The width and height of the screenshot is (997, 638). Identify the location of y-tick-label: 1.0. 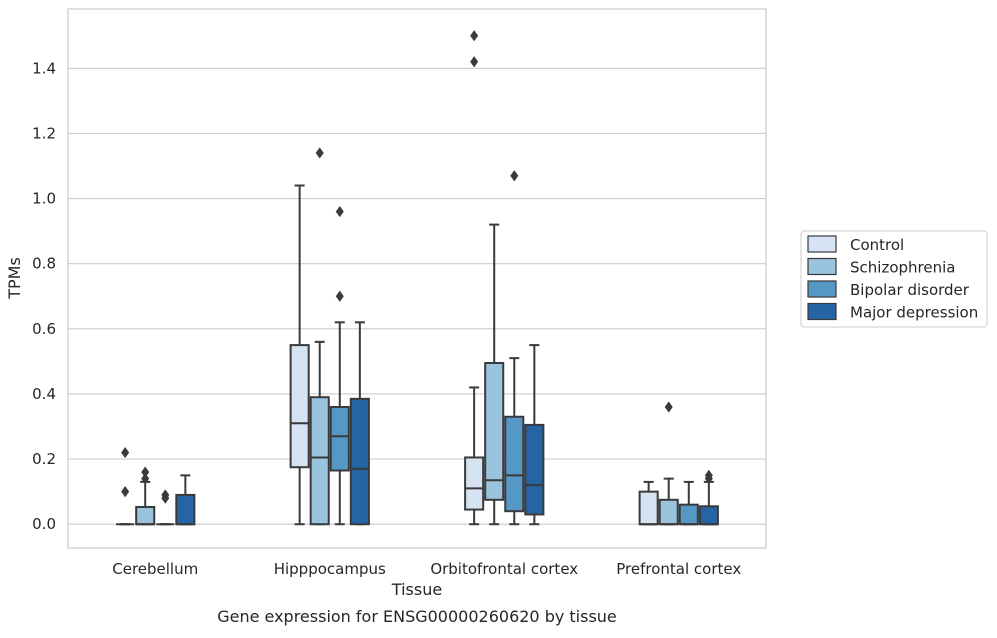
(44, 199).